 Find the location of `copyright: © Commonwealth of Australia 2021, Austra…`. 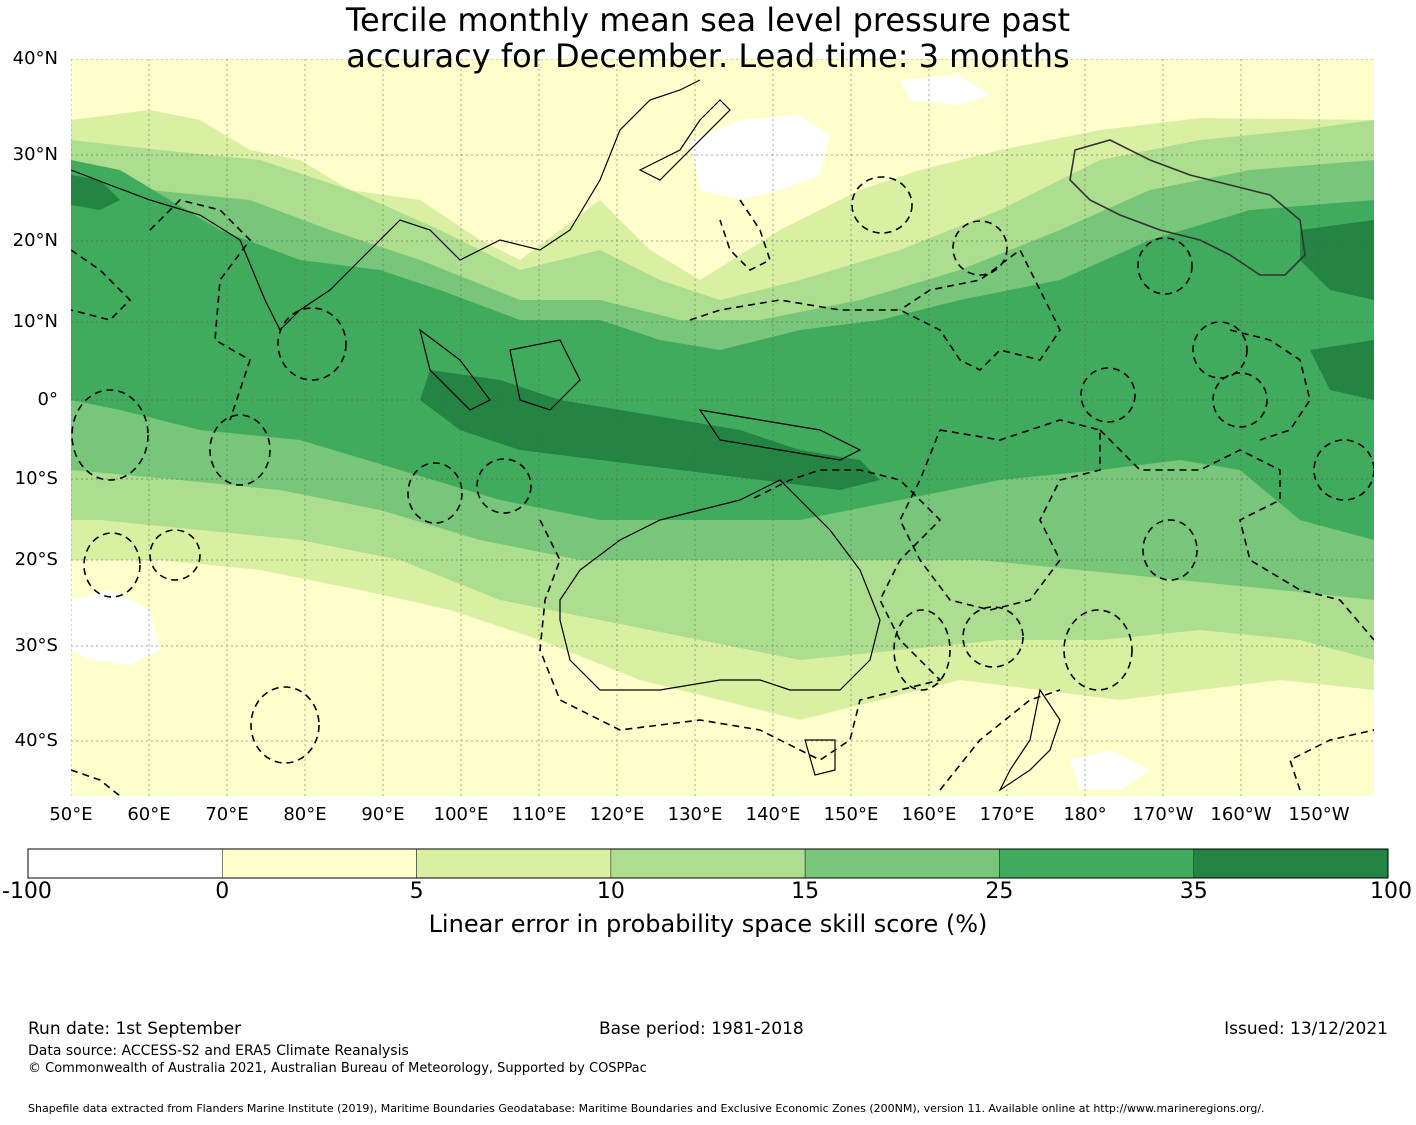

copyright: © Commonwealth of Australia 2021, Austra… is located at coordinates (337, 1068).